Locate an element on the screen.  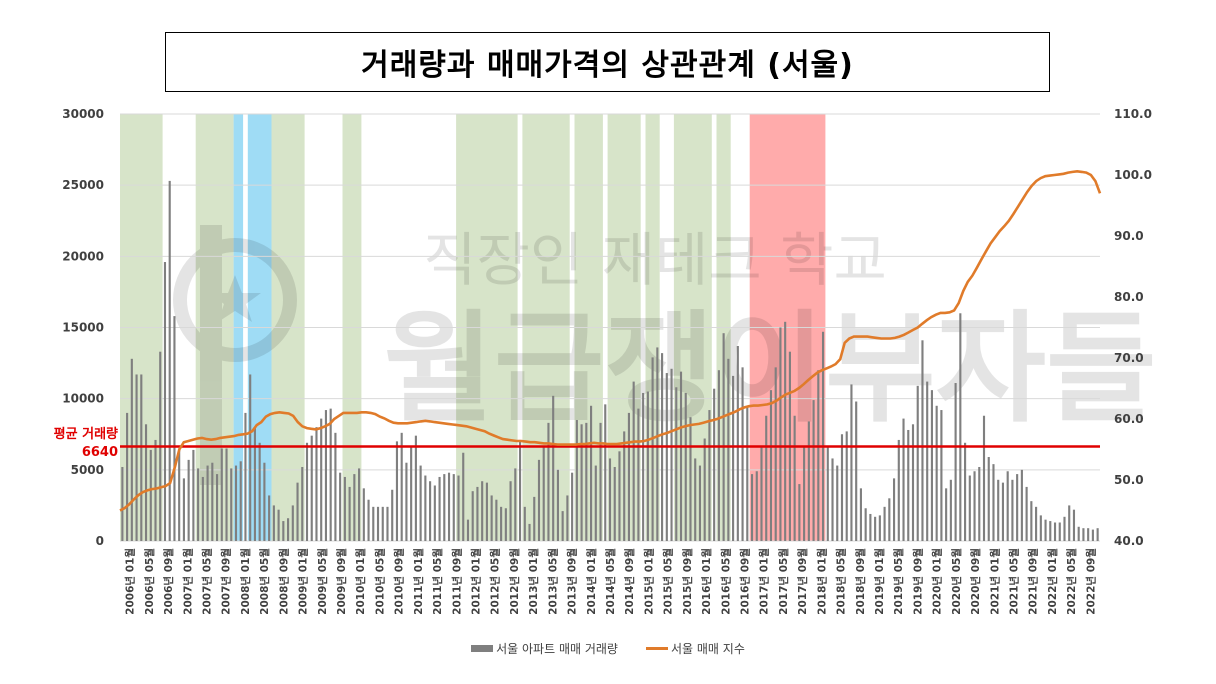
x-tick-label: 2022년 05월 is located at coordinates (1071, 581).